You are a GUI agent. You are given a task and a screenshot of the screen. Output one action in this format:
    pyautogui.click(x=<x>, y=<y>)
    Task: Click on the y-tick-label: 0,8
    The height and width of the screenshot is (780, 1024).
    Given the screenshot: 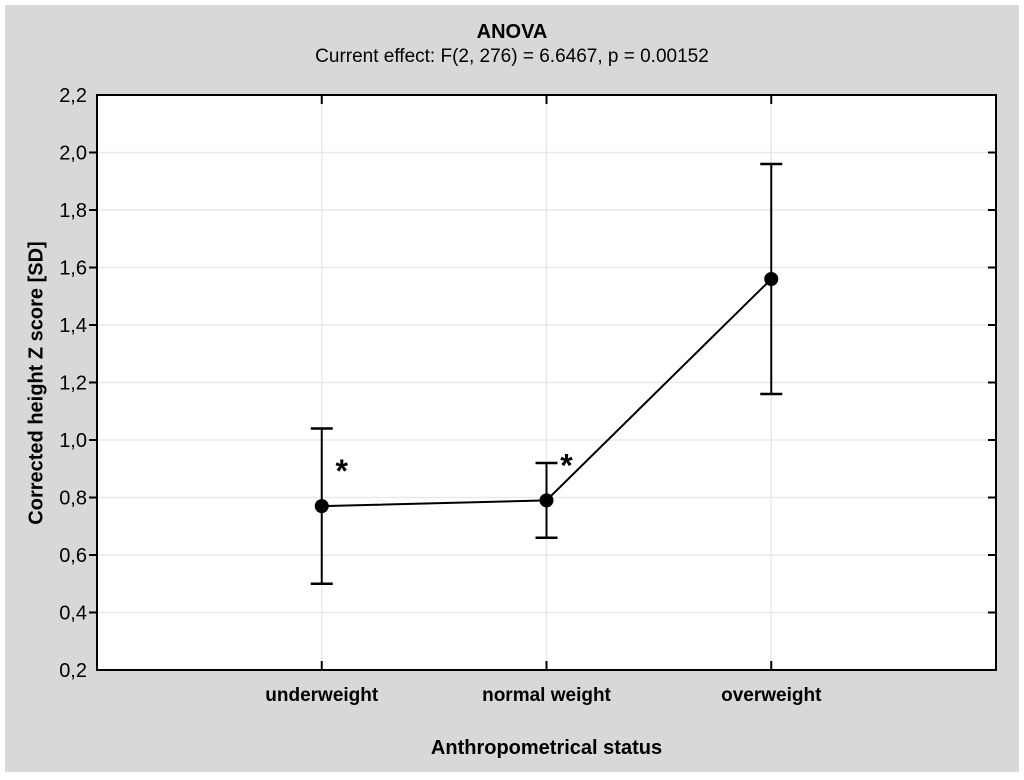 What is the action you would take?
    pyautogui.click(x=73, y=499)
    